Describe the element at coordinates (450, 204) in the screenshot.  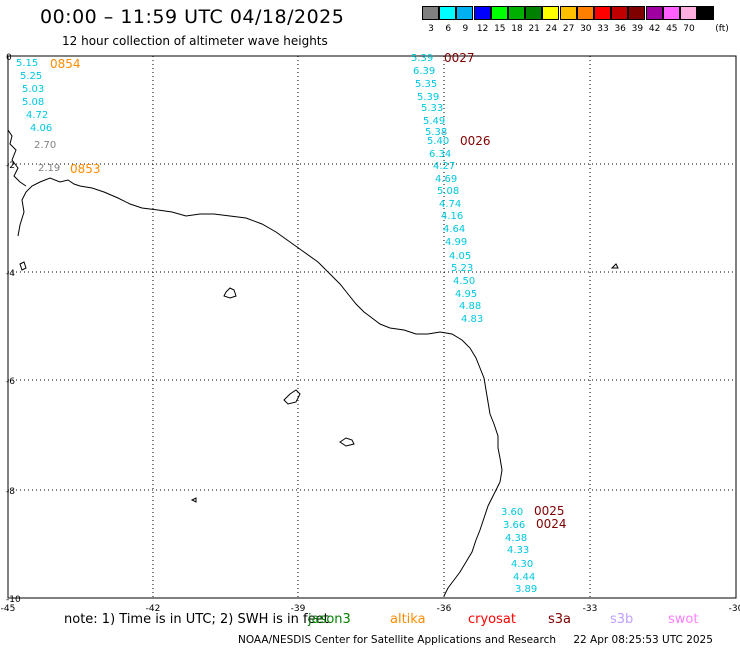
I see `wave-height-label: 4.74` at that location.